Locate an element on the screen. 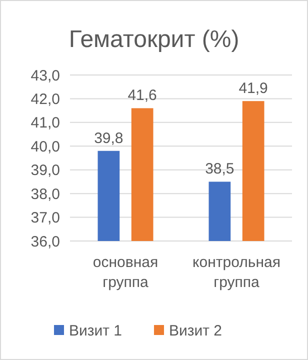 The height and width of the screenshot is (360, 308). data-label: 41,6 is located at coordinates (142, 95).